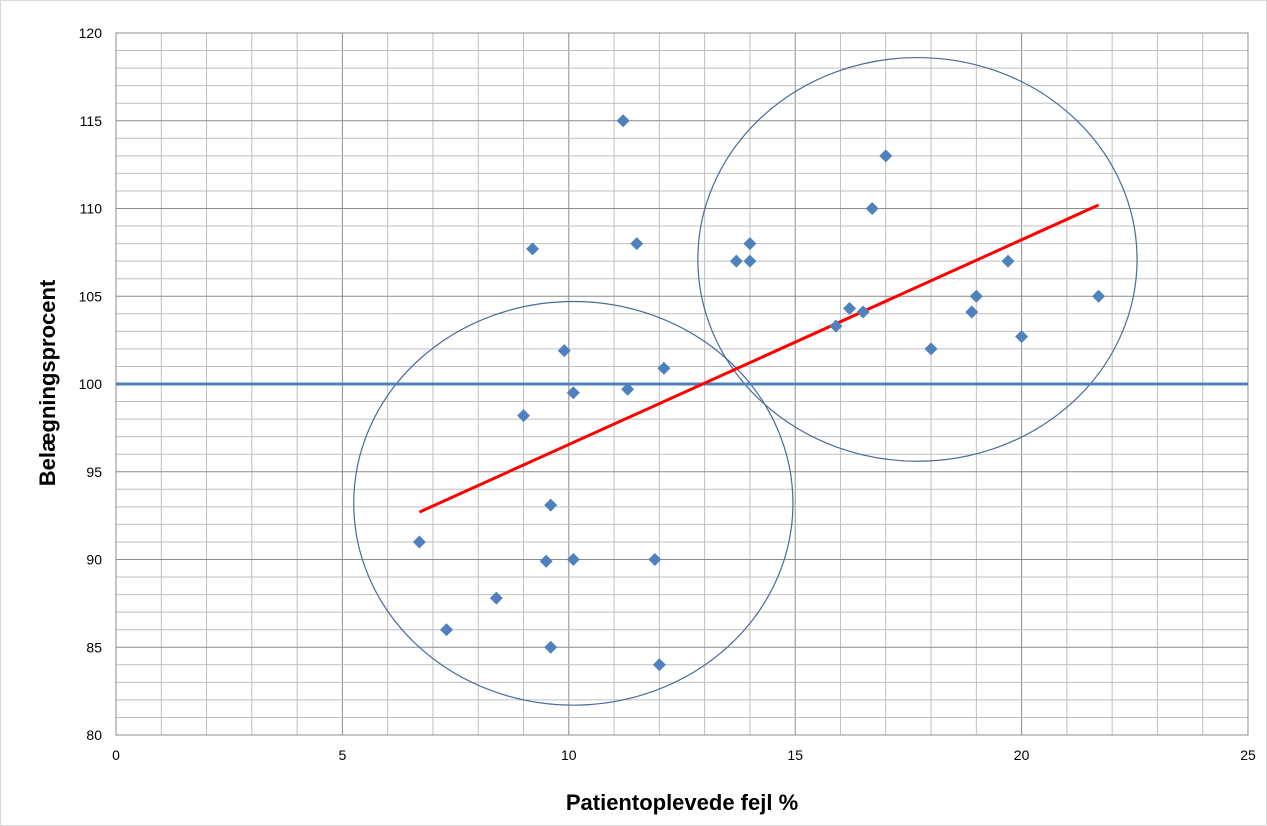 The image size is (1267, 826). I want to click on y-tick-label: 80, so click(94, 735).